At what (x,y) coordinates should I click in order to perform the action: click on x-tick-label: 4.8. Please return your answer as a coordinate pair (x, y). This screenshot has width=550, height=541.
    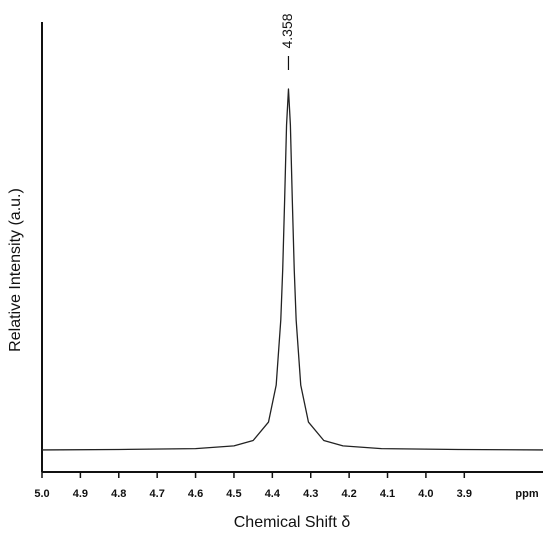
    Looking at the image, I should click on (118, 494).